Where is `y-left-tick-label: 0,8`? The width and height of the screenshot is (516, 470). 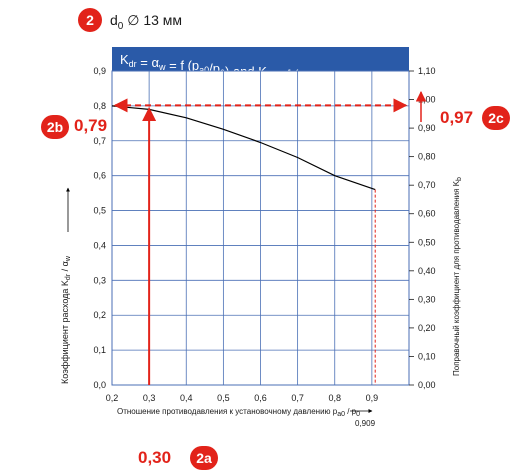 y-left-tick-label: 0,8 is located at coordinates (99, 106).